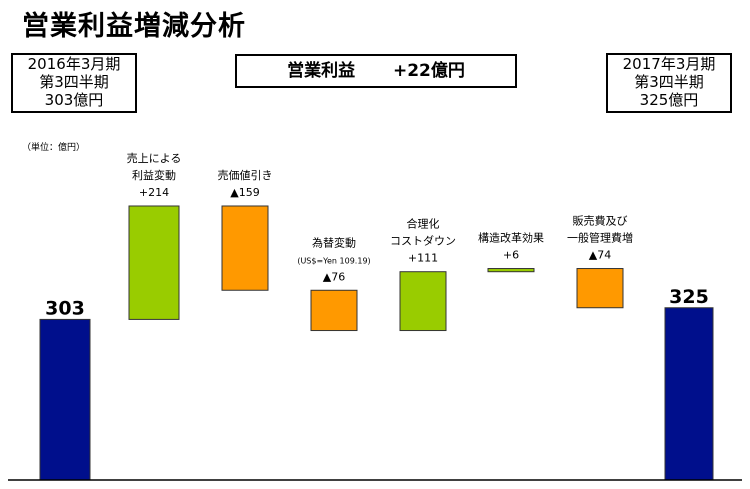  I want to click on category-label: 為替変動, so click(334, 242).